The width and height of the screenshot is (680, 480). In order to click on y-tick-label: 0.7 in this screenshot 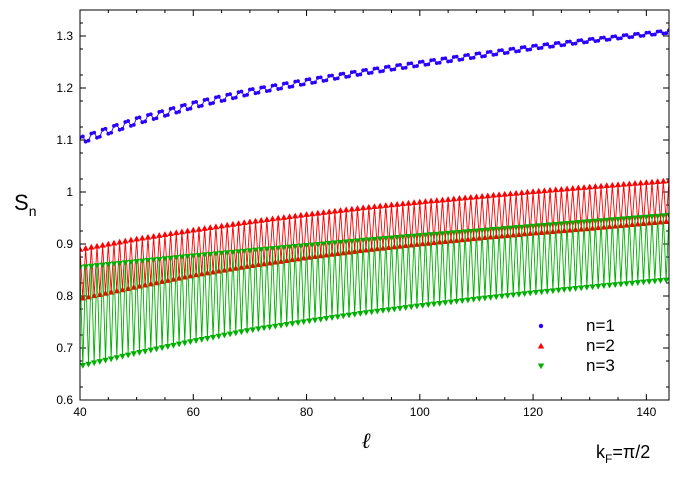, I will do `click(64, 348)`.